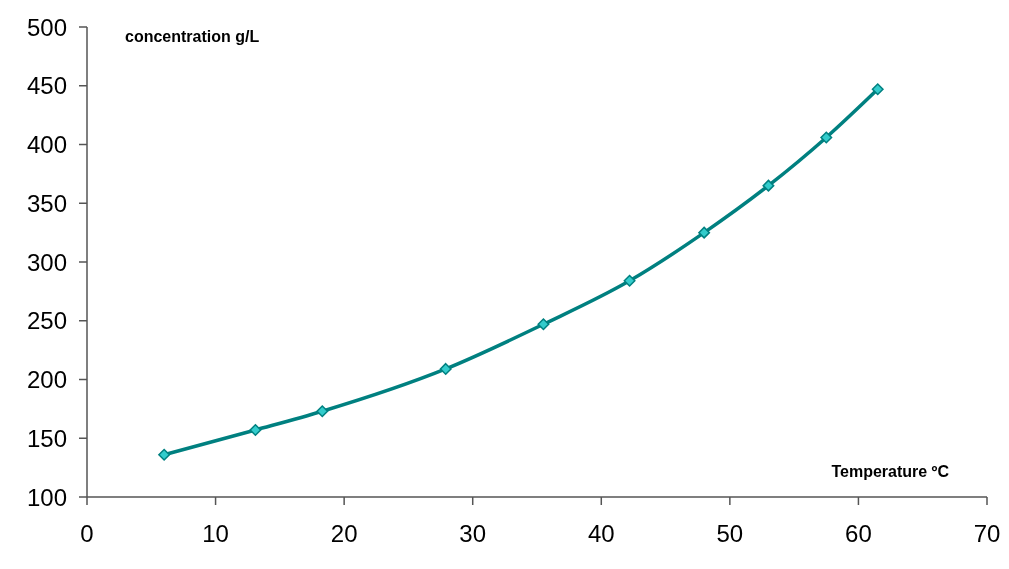 Image resolution: width=1009 pixels, height=569 pixels. I want to click on y-tick-label: 450, so click(46, 86).